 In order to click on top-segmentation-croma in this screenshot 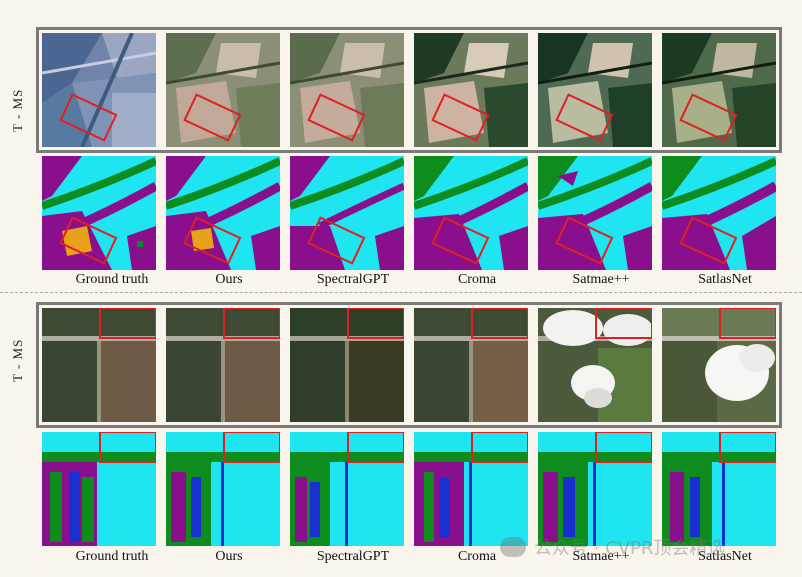, I will do `click(471, 213)`.